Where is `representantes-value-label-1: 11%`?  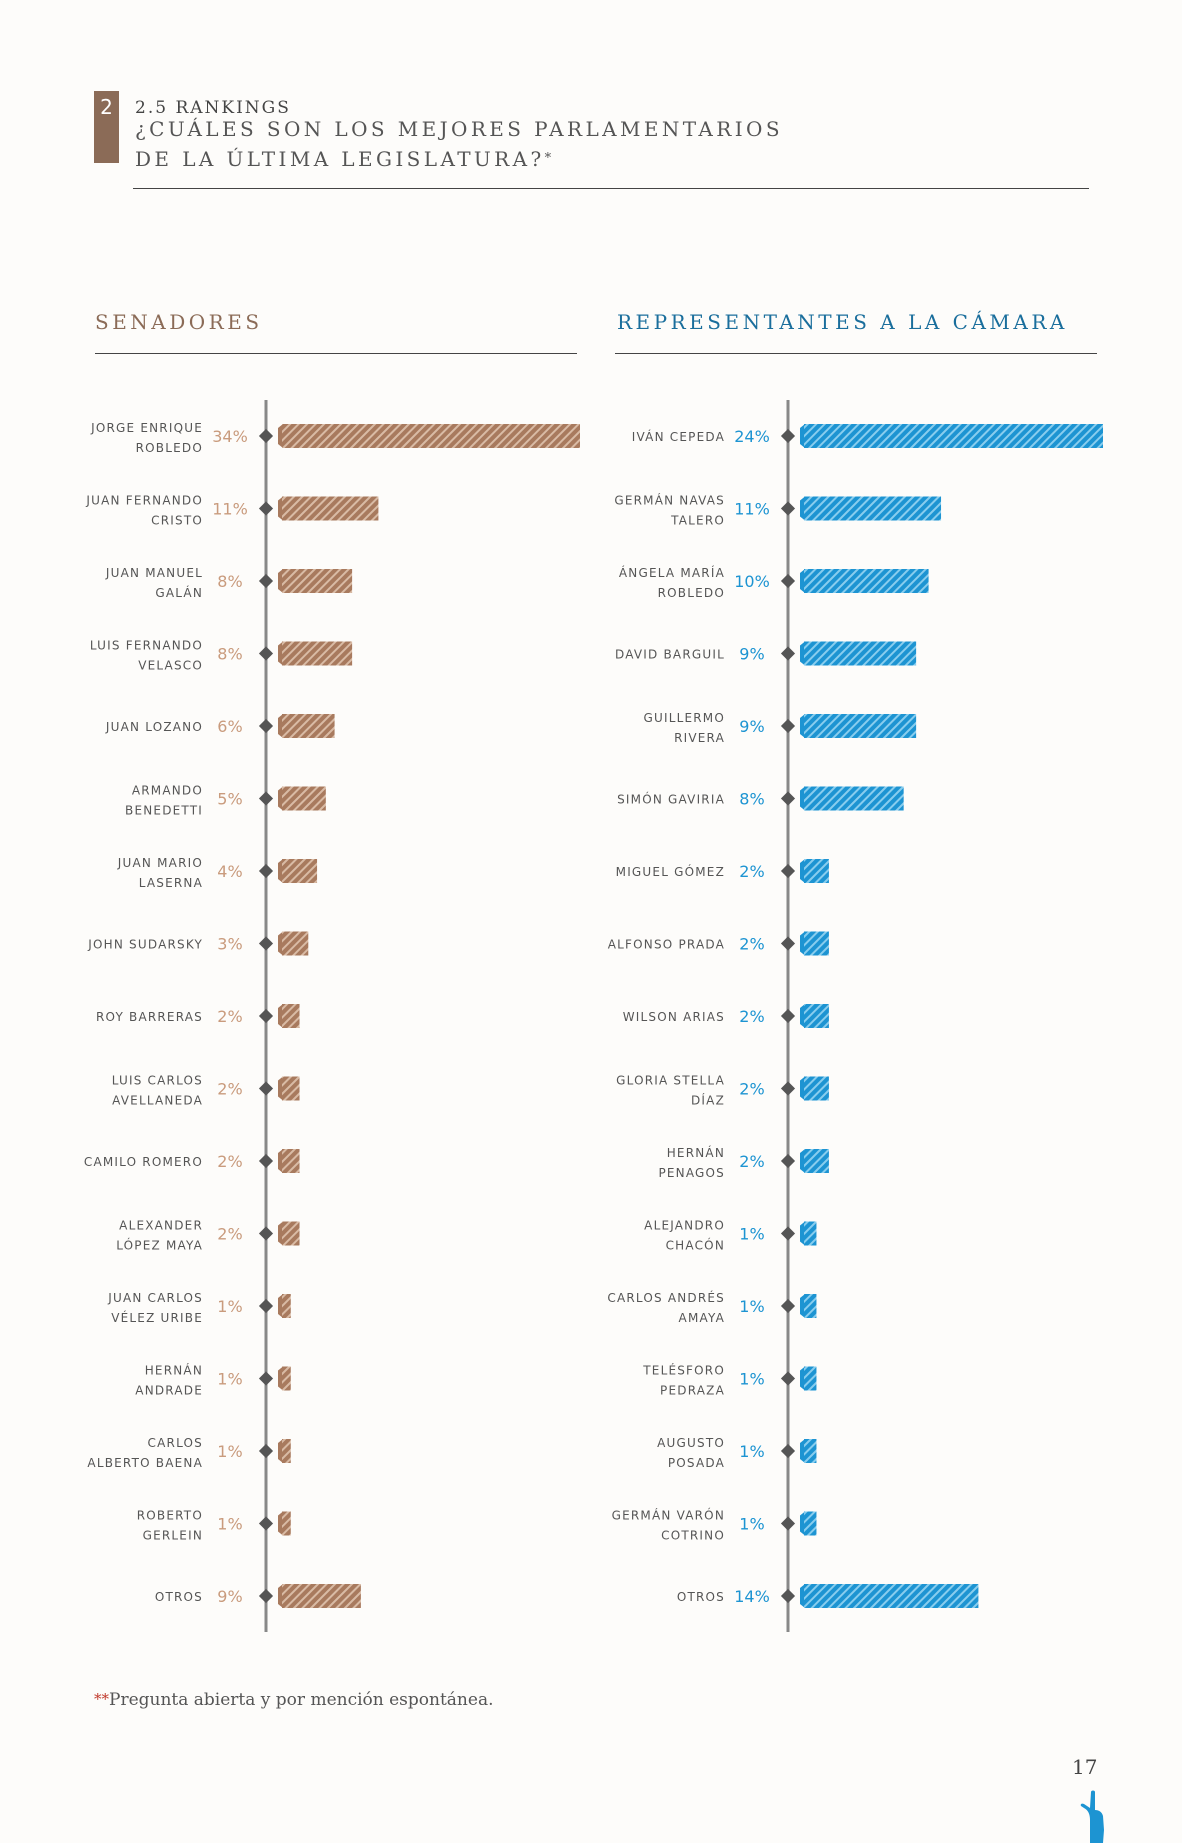
representantes-value-label-1: 11% is located at coordinates (752, 509).